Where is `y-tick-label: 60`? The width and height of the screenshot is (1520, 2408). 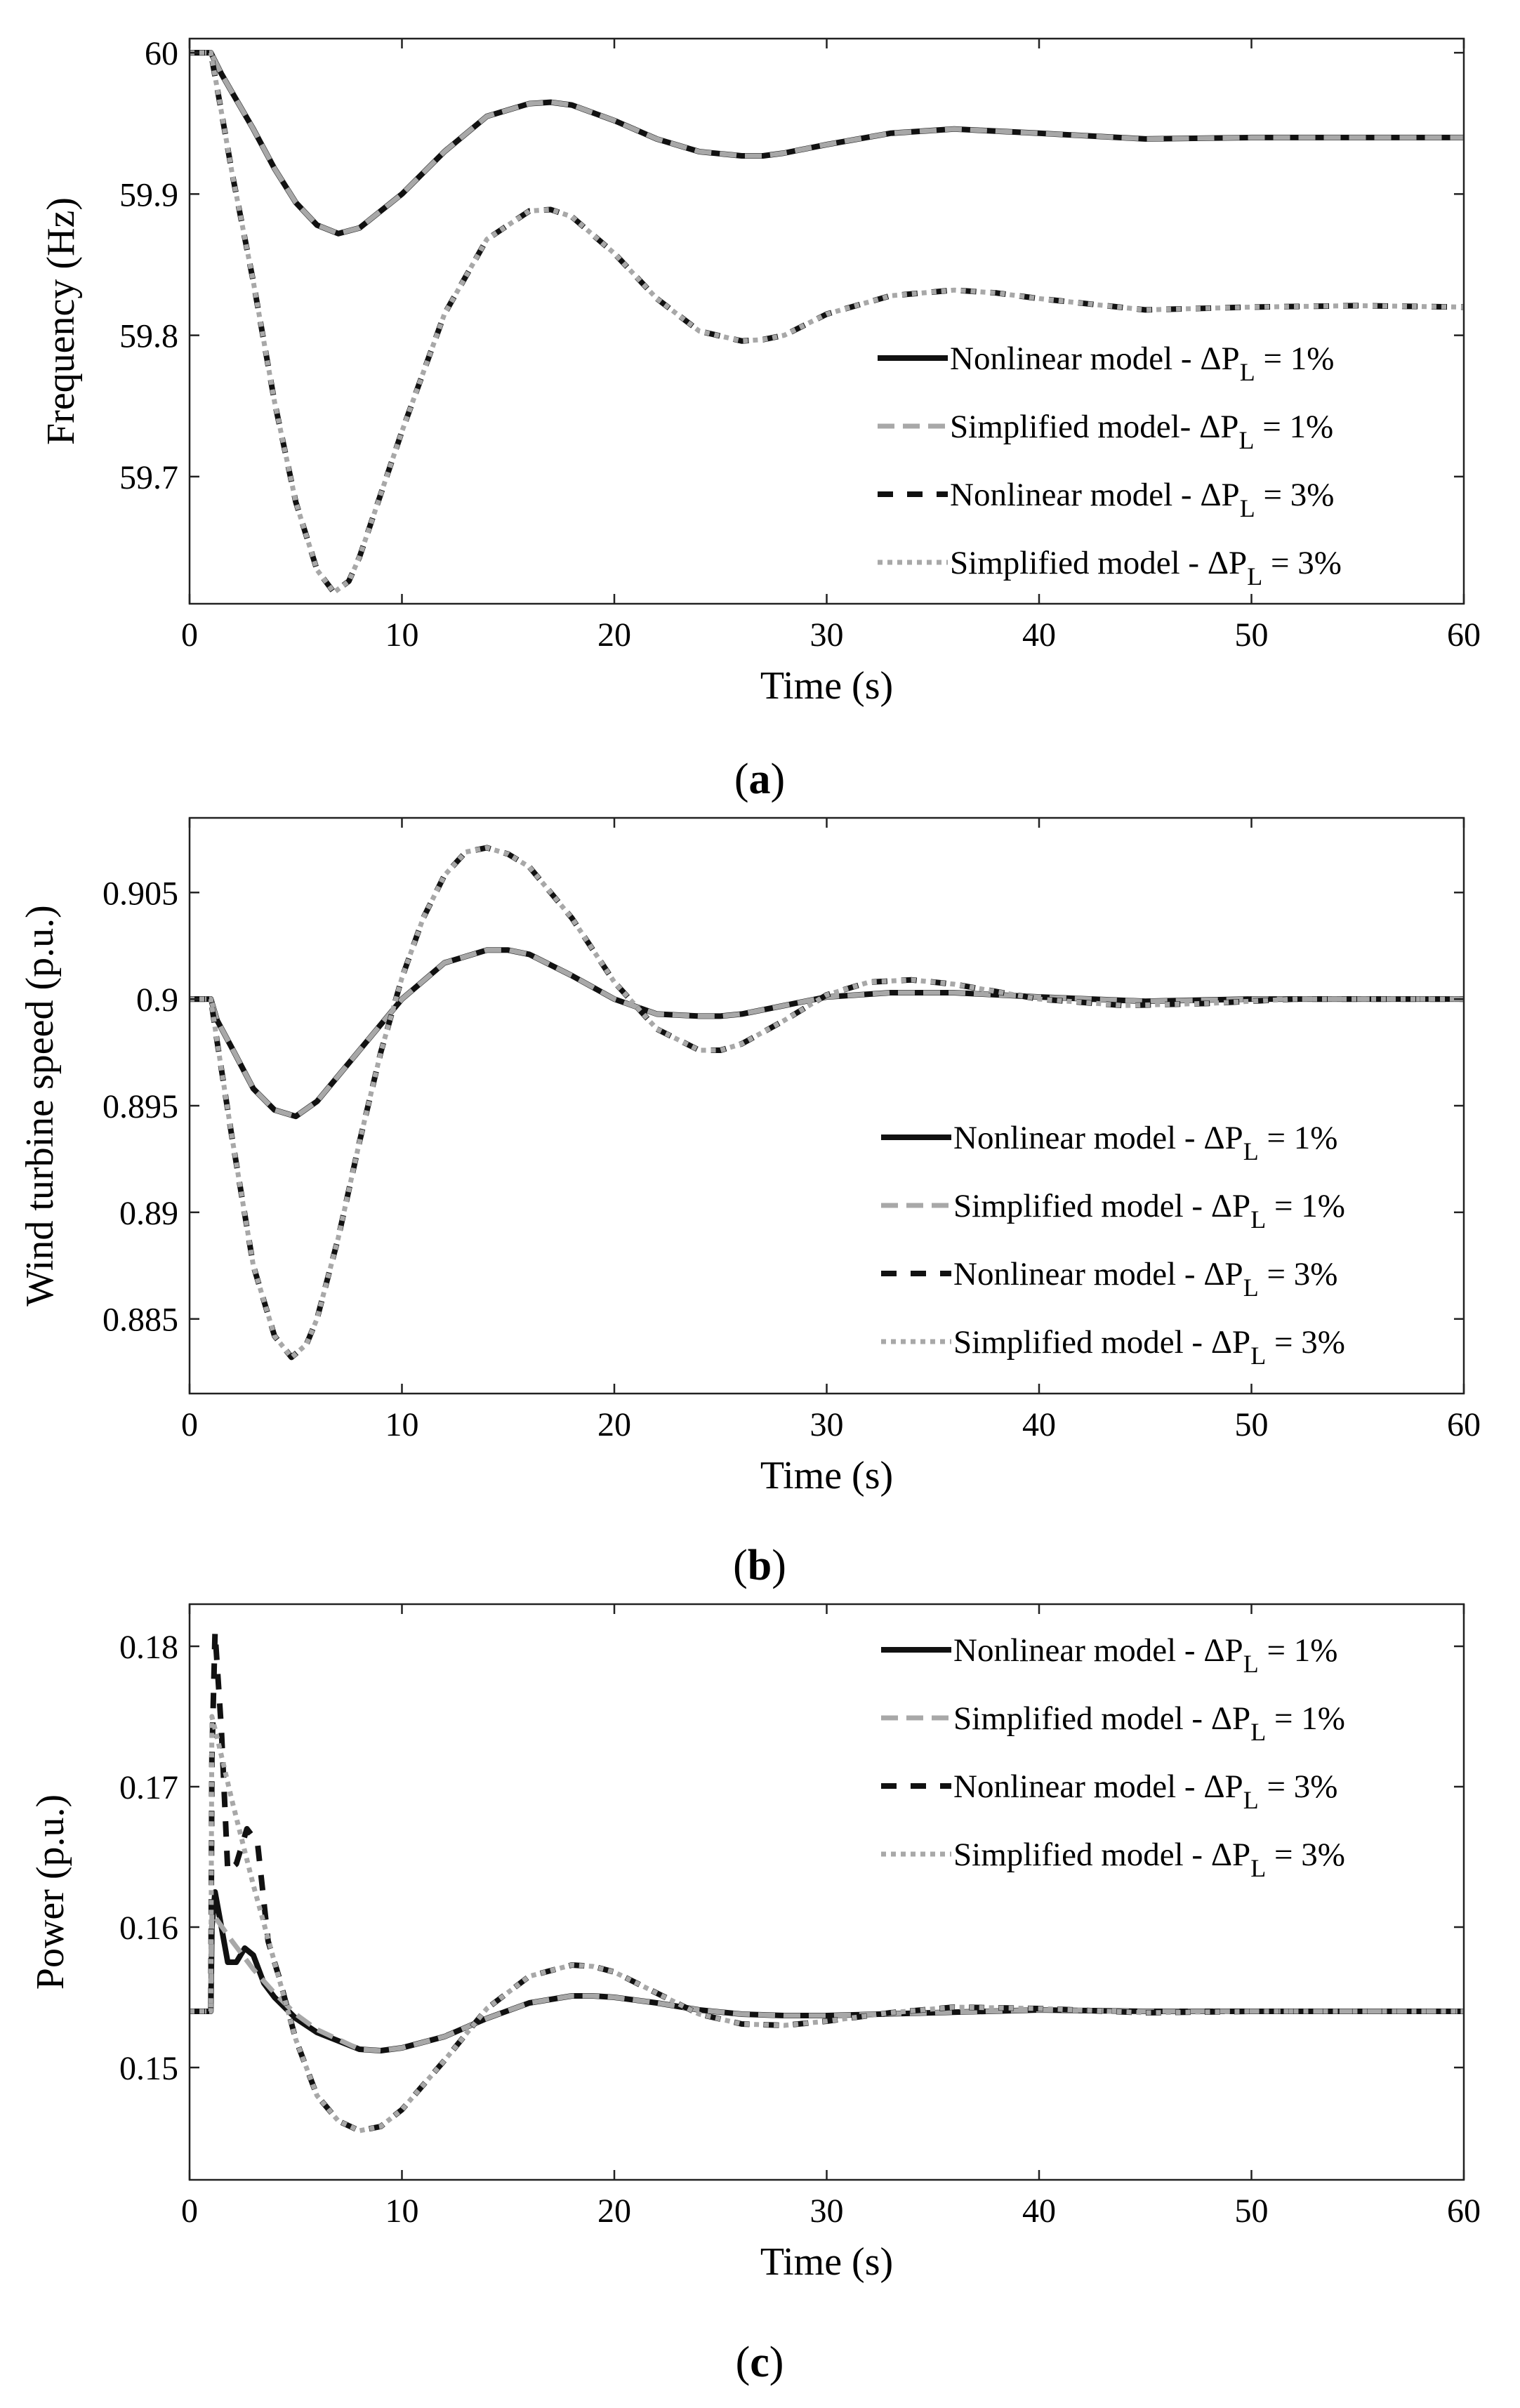
y-tick-label: 60 is located at coordinates (161, 54).